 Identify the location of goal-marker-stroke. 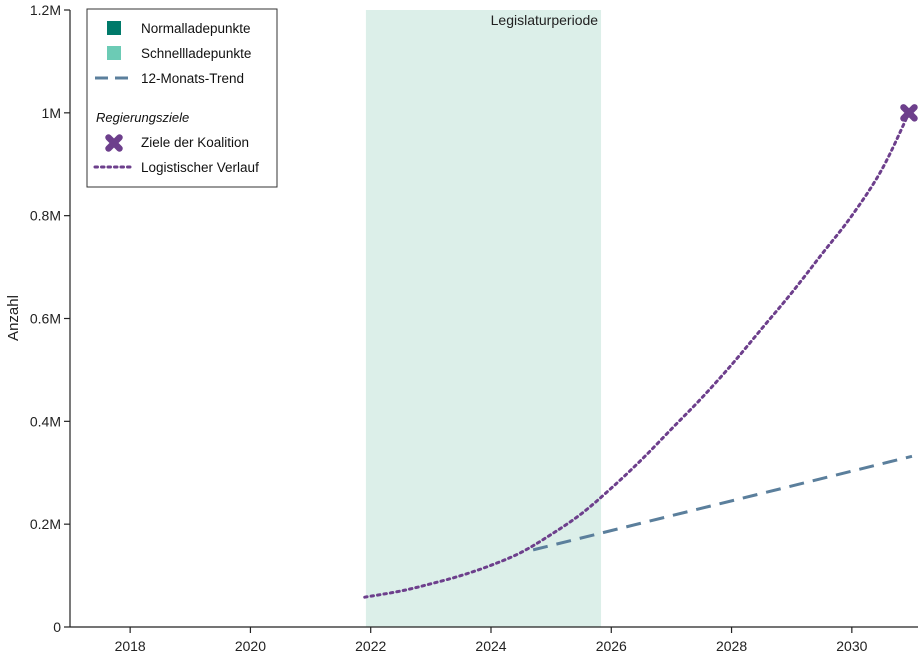
(909, 113).